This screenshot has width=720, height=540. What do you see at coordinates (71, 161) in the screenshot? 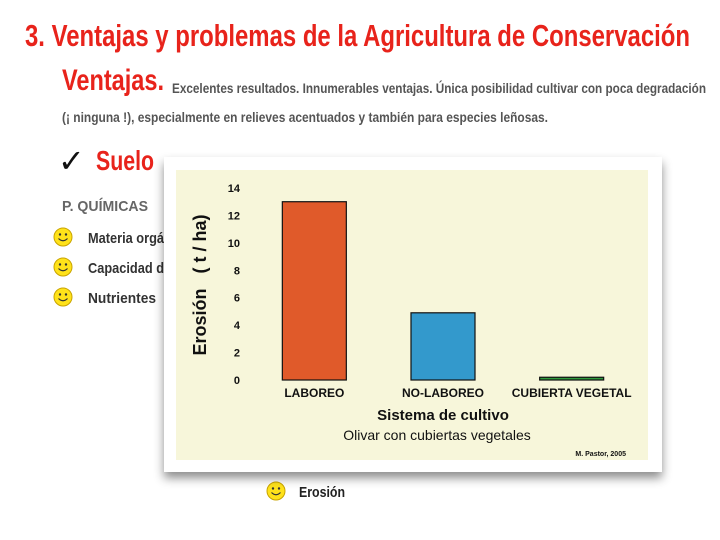
I see `check-mark: ✓` at bounding box center [71, 161].